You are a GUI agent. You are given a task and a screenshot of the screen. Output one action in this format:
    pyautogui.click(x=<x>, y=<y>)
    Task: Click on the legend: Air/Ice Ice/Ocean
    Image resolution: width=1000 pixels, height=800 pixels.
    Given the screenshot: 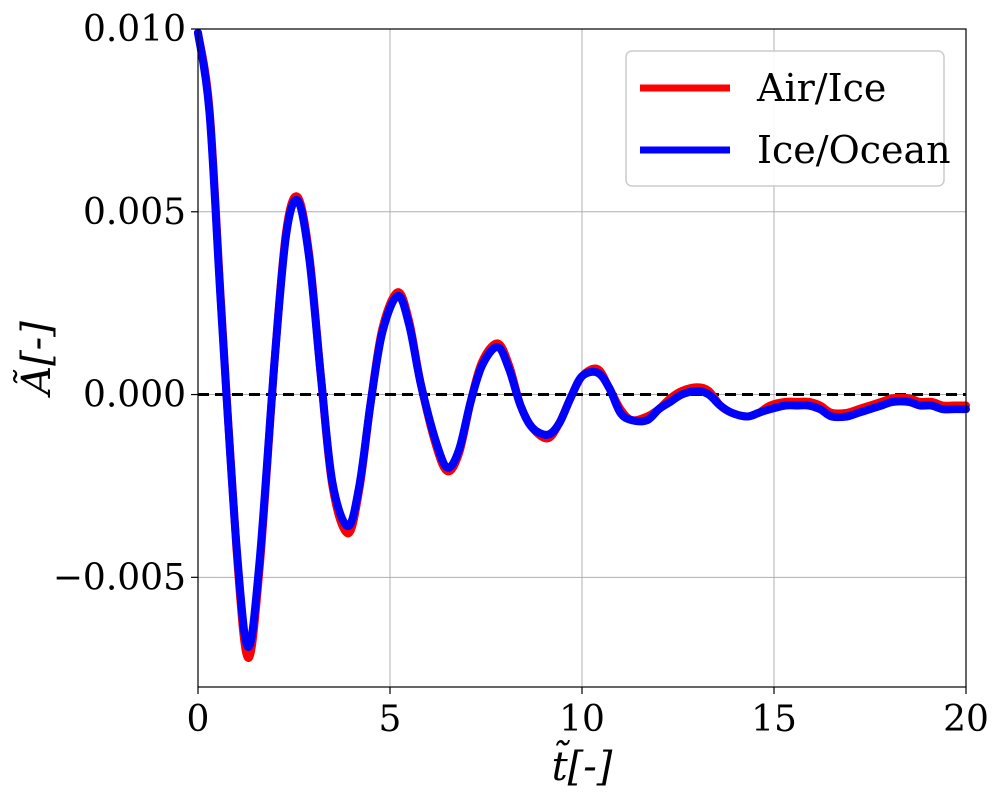 What is the action you would take?
    pyautogui.click(x=788, y=118)
    